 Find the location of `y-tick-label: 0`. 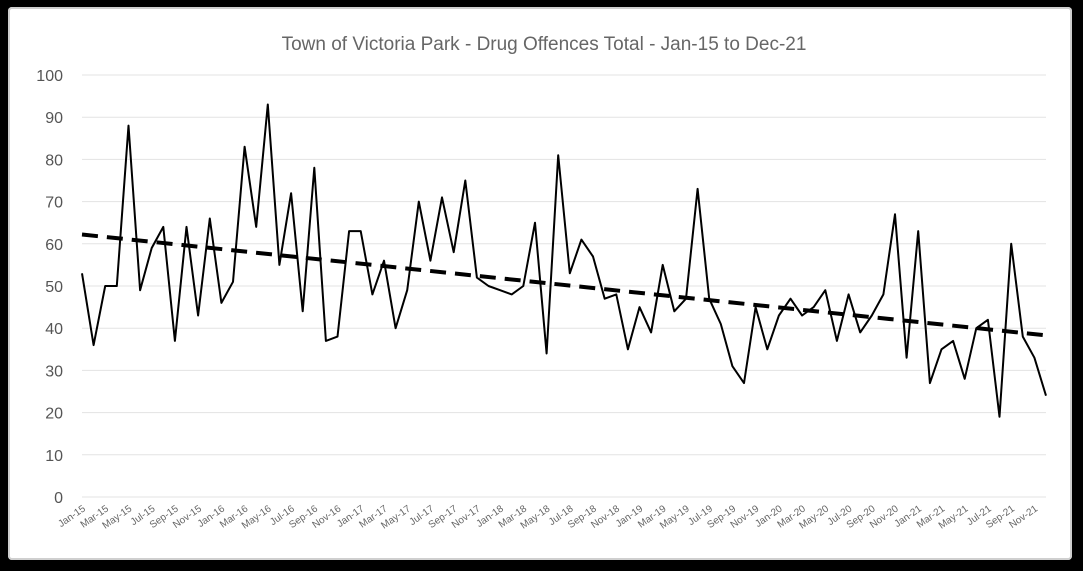

y-tick-label: 0 is located at coordinates (58, 498).